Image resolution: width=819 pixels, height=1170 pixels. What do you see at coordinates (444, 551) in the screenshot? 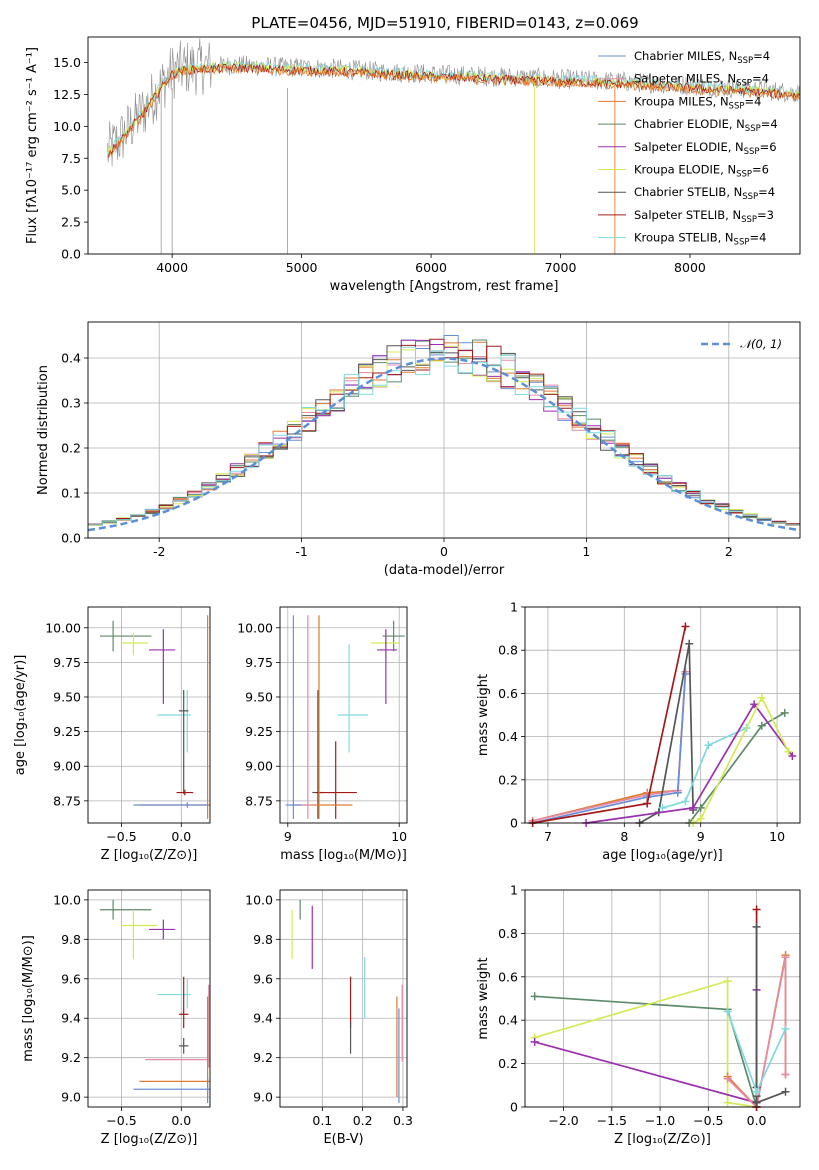
I see `x-tick-label: 0` at bounding box center [444, 551].